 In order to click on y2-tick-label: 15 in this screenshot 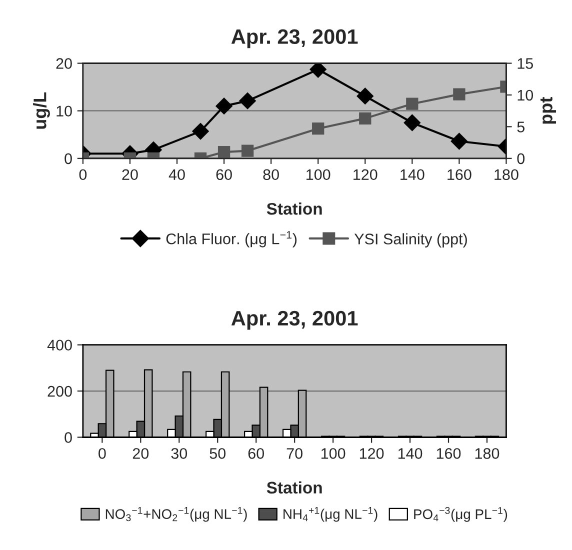, I will do `click(525, 63)`.